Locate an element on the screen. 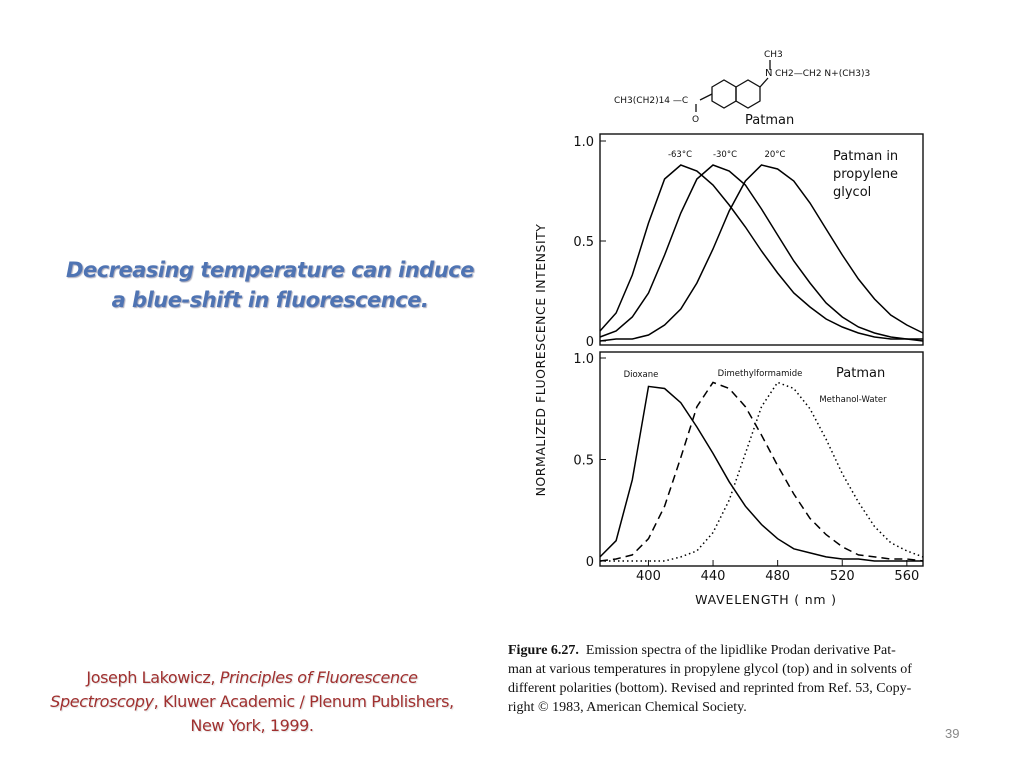 Image resolution: width=1024 pixels, height=768 pixels. annotation: propylene is located at coordinates (865, 174).